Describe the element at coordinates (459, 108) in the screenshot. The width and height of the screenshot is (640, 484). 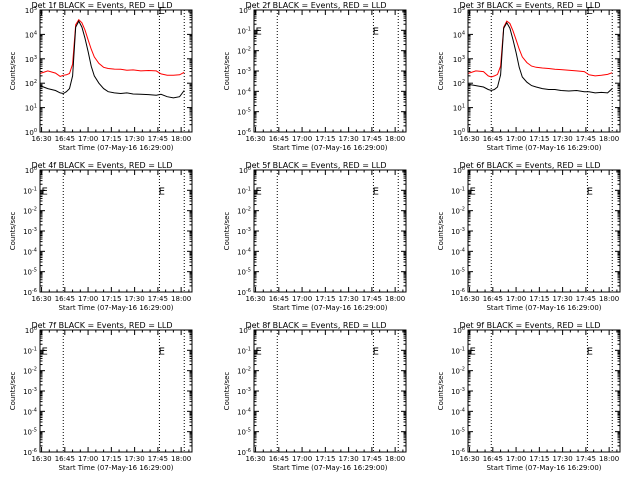
I see `y-tick-label: 10¹` at that location.